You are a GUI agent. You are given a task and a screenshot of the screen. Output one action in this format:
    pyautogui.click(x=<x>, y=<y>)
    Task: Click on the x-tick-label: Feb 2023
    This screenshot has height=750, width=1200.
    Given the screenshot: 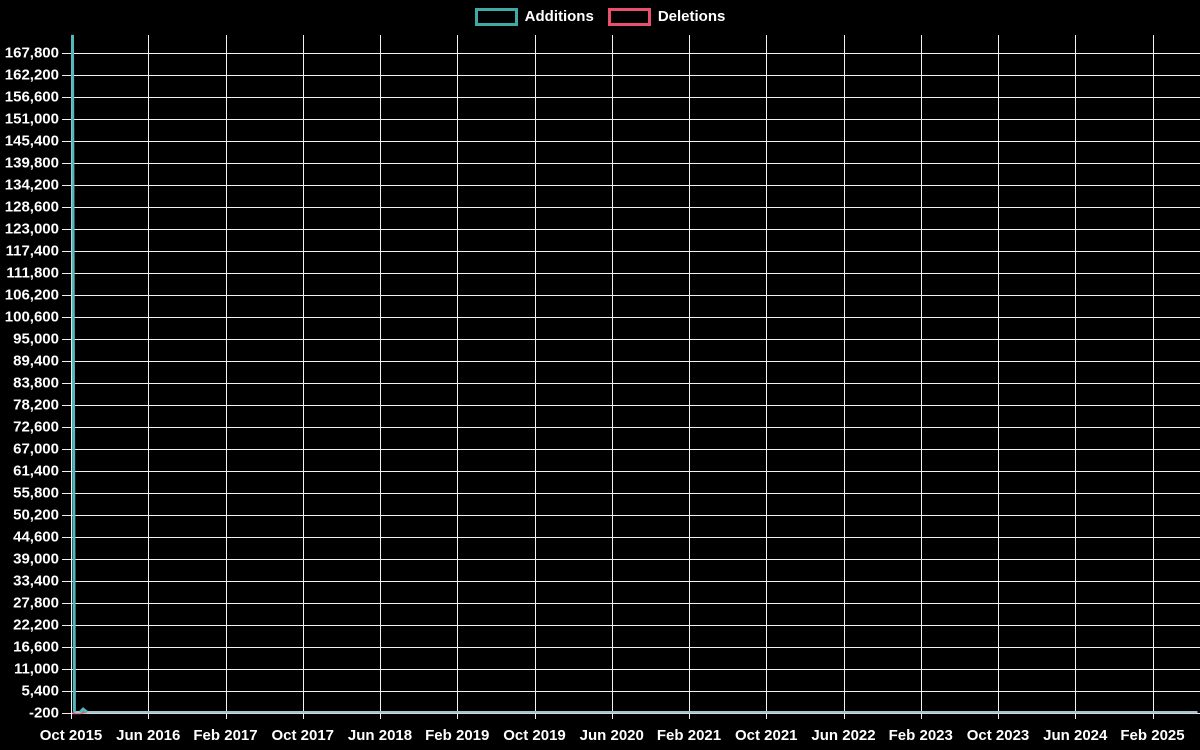 What is the action you would take?
    pyautogui.click(x=920, y=735)
    